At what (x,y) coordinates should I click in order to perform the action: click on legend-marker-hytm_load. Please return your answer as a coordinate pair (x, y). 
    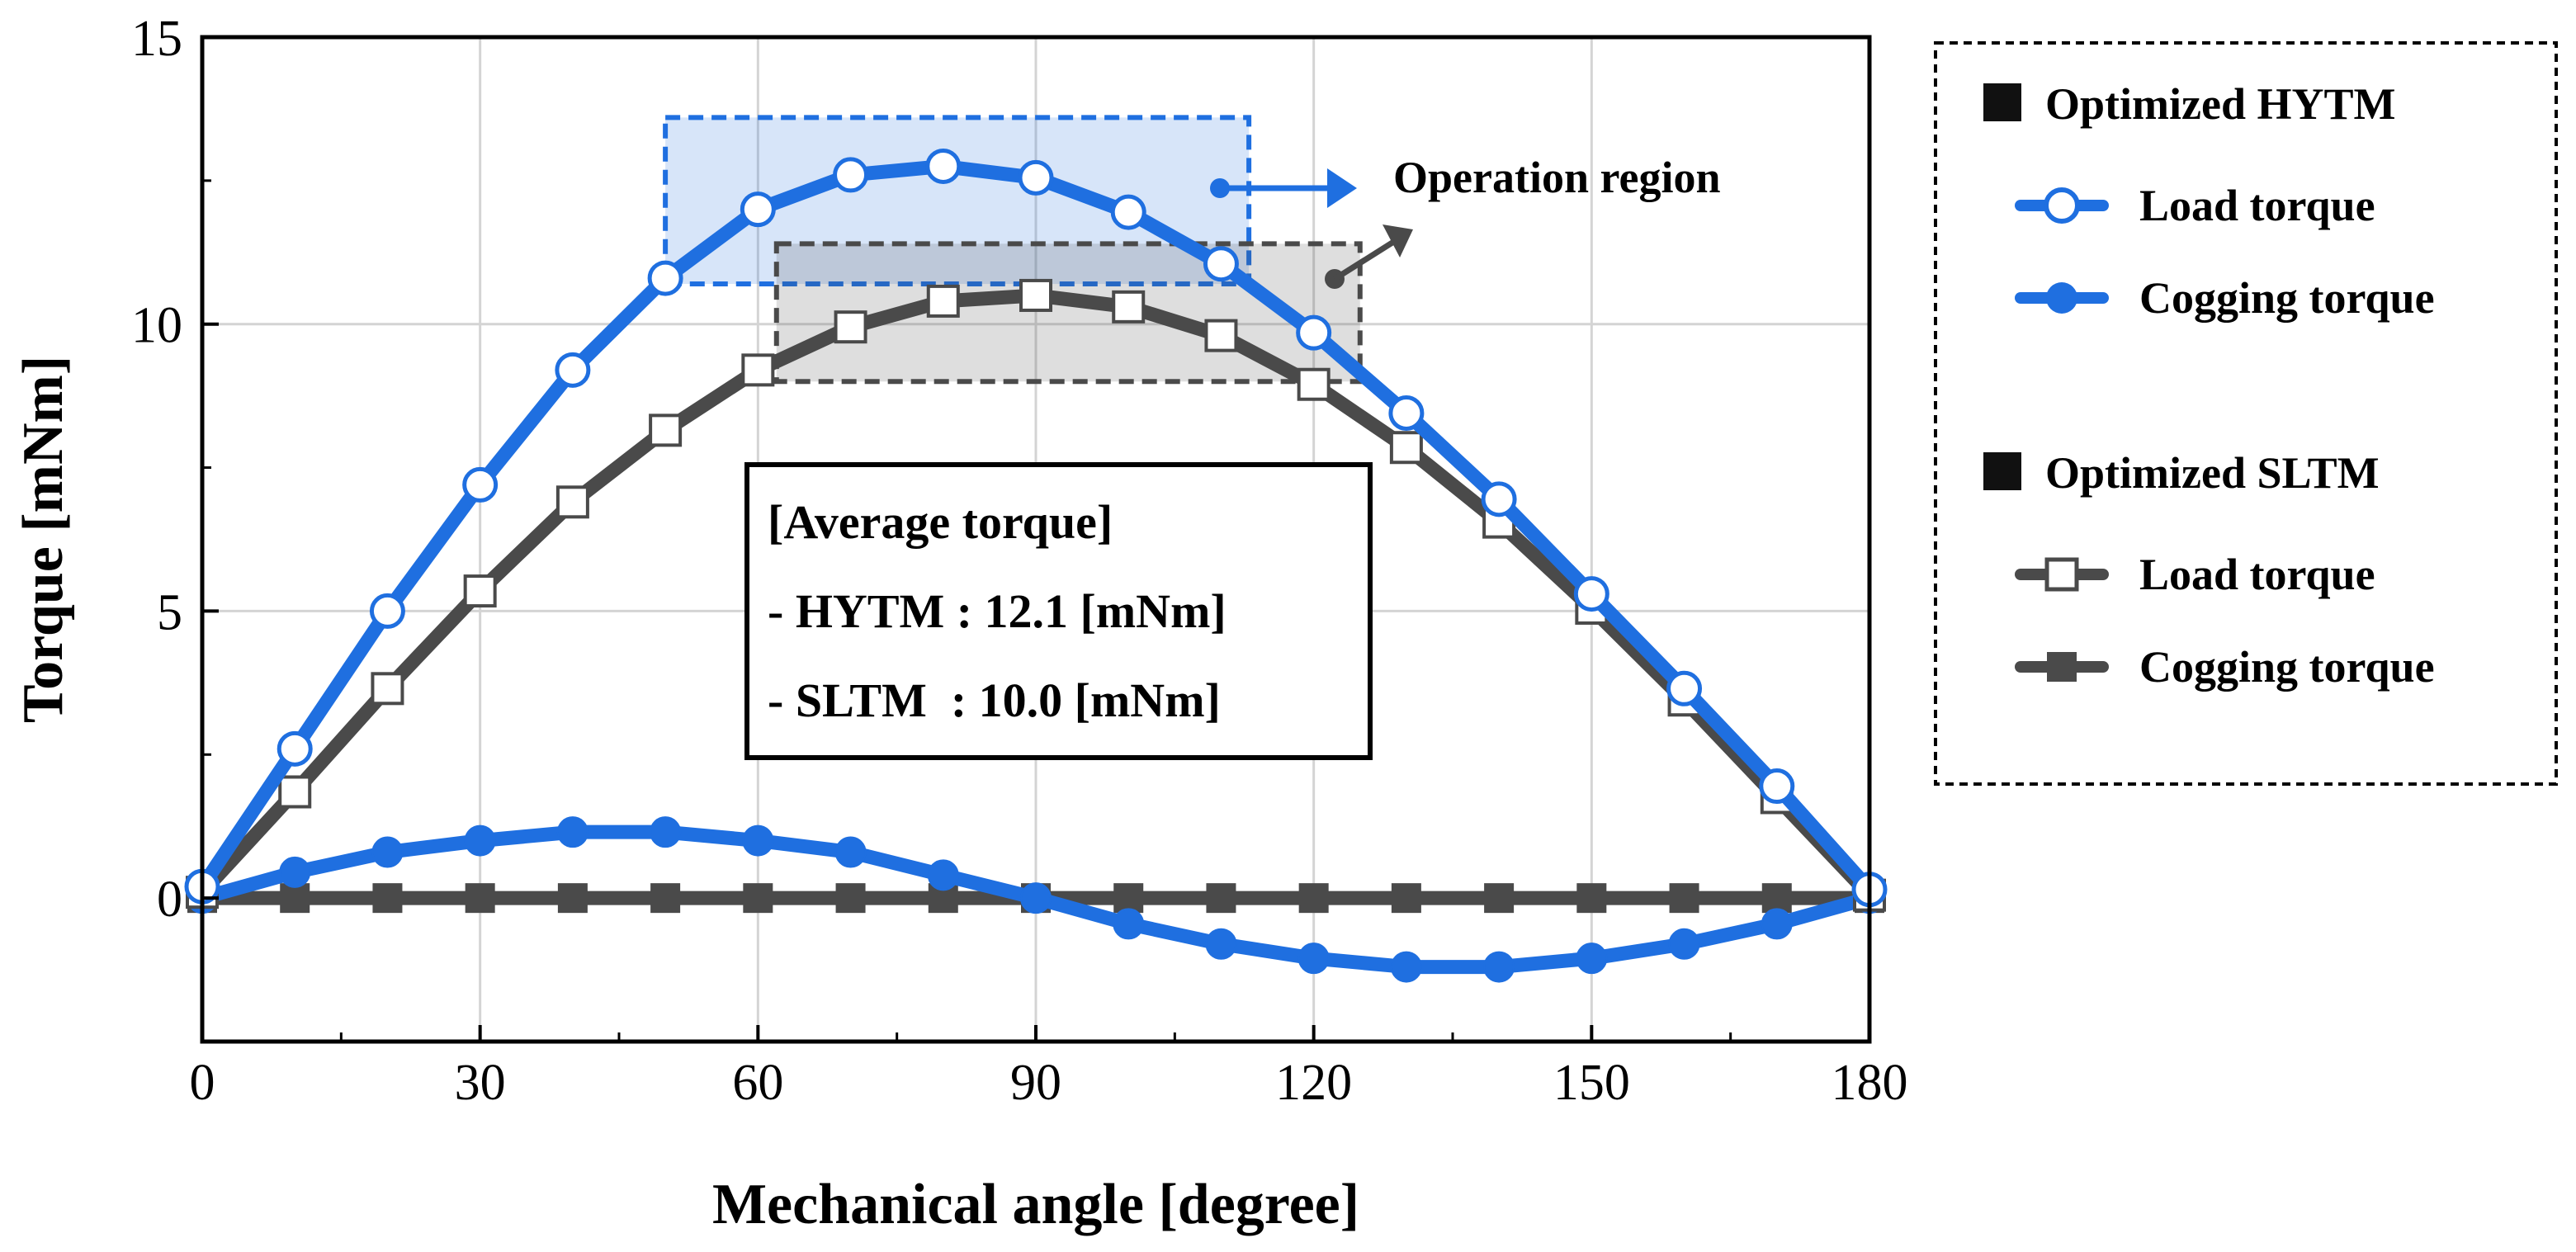
    Looking at the image, I should click on (2062, 205).